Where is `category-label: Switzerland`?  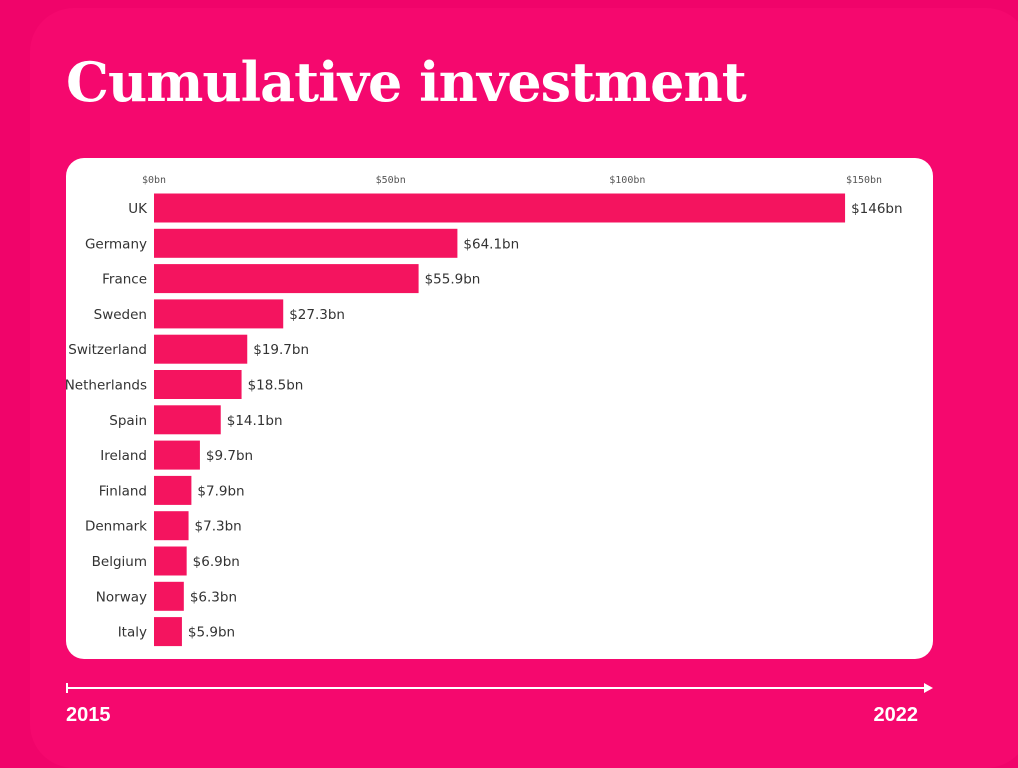 category-label: Switzerland is located at coordinates (107, 350).